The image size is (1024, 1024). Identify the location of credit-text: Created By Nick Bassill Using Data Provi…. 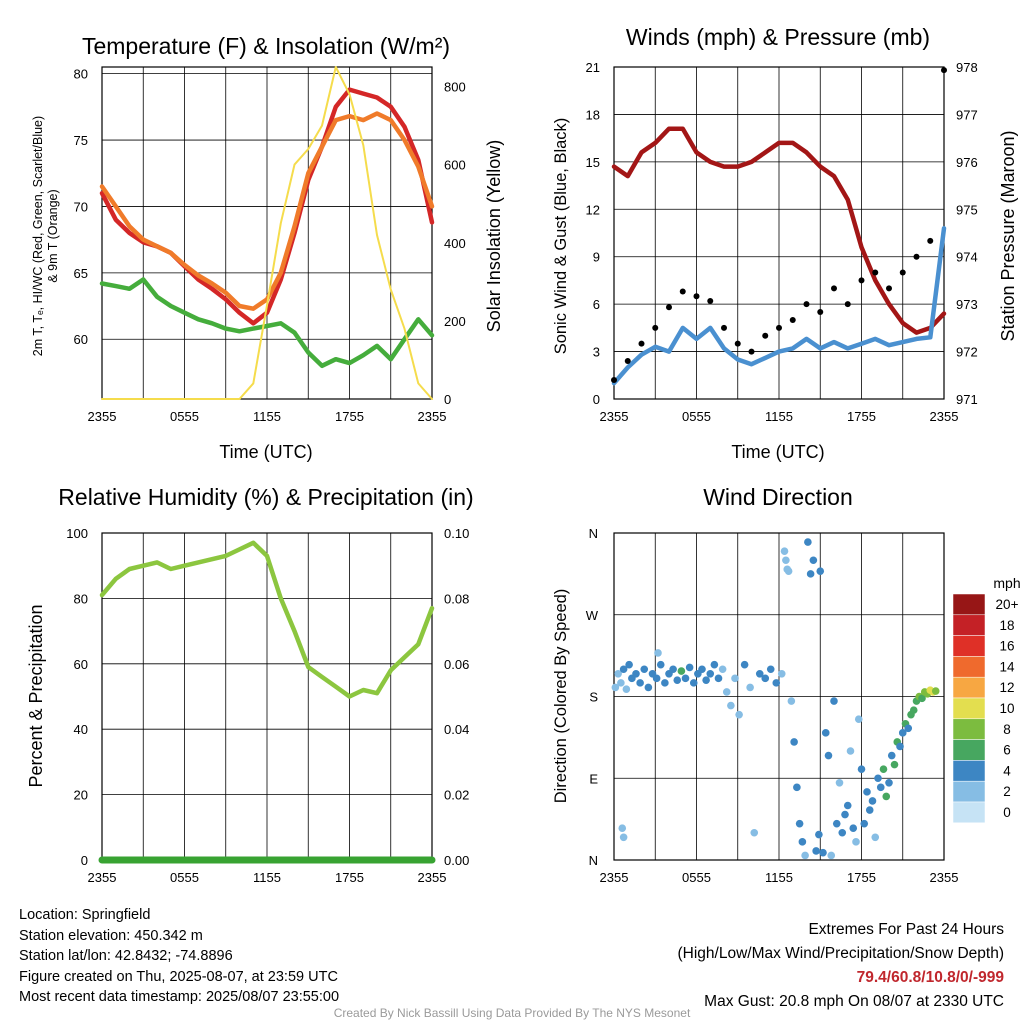
(512, 1013).